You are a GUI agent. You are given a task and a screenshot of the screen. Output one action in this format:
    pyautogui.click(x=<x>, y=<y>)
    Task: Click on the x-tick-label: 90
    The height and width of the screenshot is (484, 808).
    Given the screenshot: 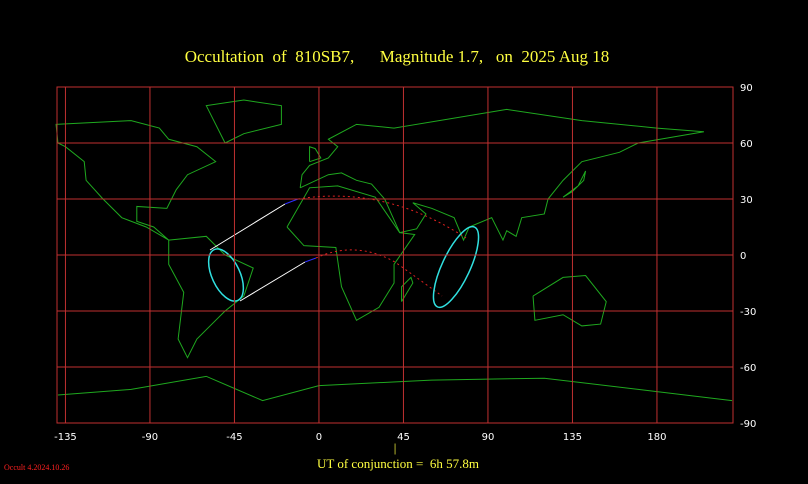 What is the action you would take?
    pyautogui.click(x=488, y=437)
    